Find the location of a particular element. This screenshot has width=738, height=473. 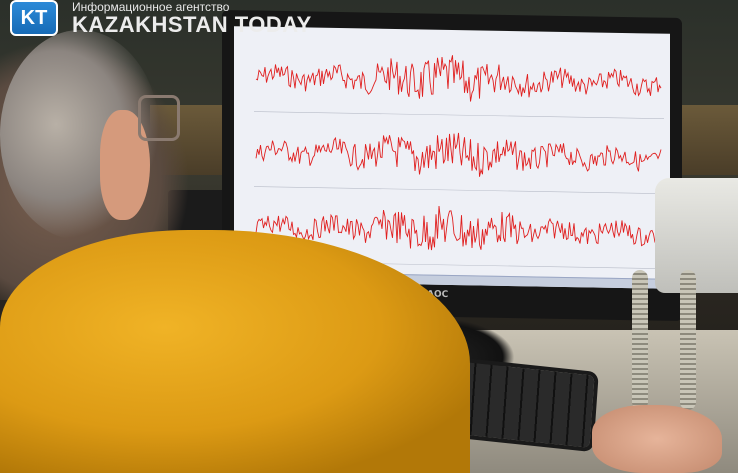

telephone is located at coordinates (696, 235).